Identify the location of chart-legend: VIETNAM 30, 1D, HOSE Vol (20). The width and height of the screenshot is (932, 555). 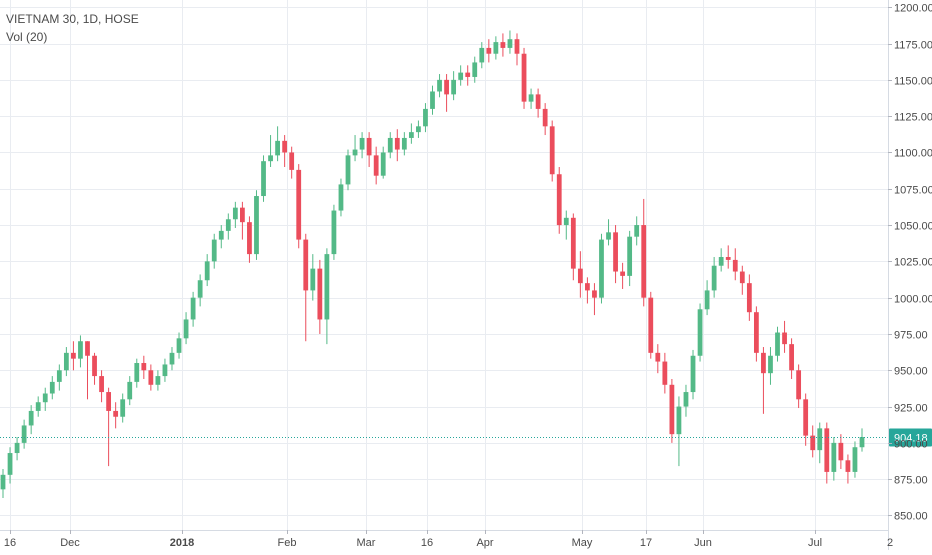
(72, 28).